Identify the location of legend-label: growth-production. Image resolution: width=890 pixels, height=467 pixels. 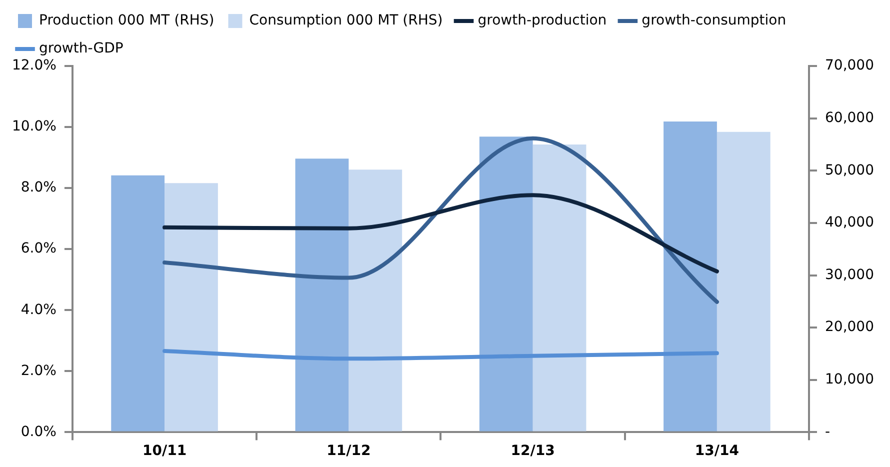
(542, 20).